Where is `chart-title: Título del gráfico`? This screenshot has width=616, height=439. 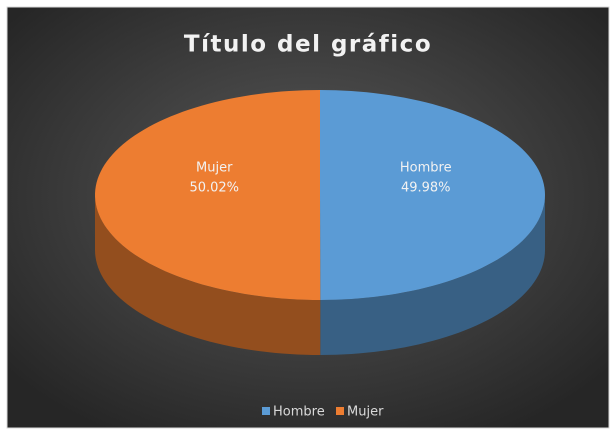
chart-title: Título del gráfico is located at coordinates (308, 45).